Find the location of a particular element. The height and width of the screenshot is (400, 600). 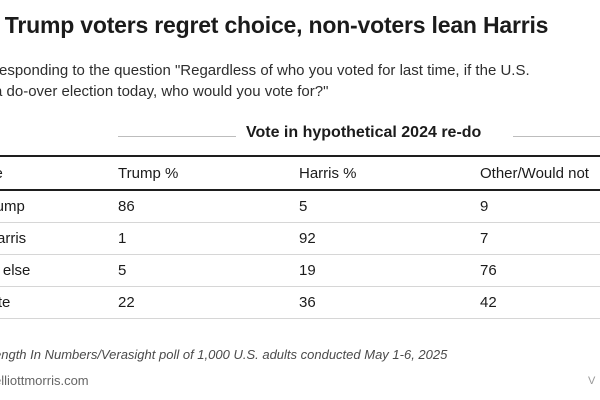

cell-harris: 19 is located at coordinates (307, 270).